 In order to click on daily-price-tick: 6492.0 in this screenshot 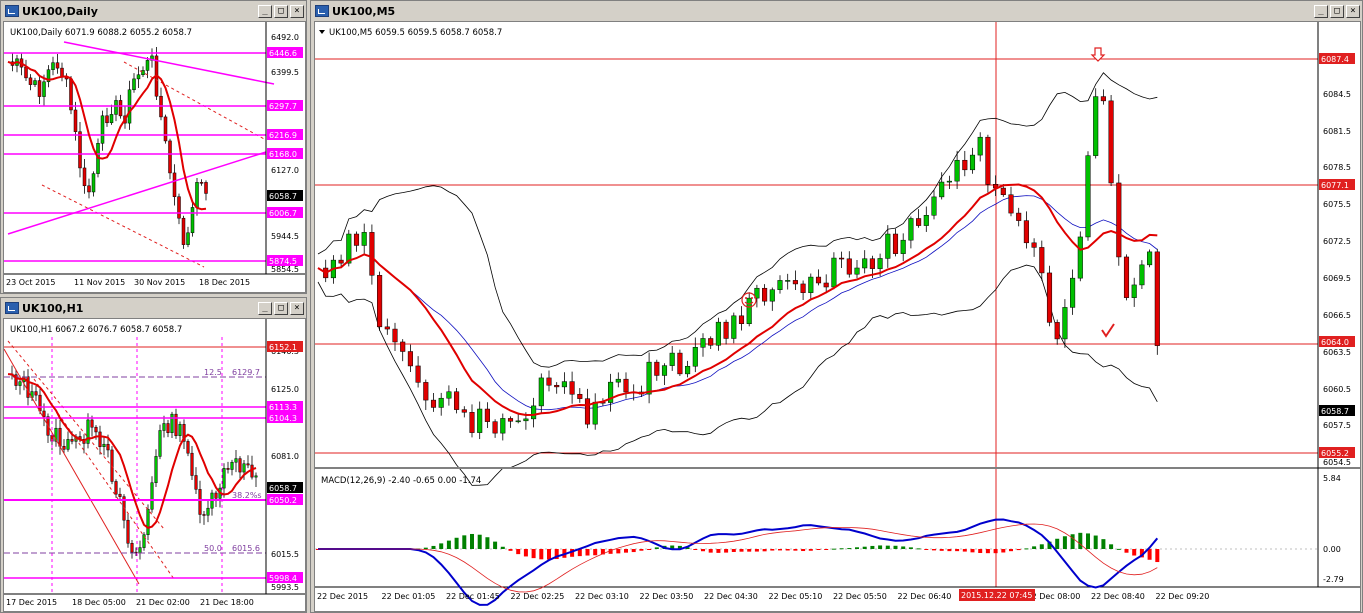, I will do `click(285, 37)`.